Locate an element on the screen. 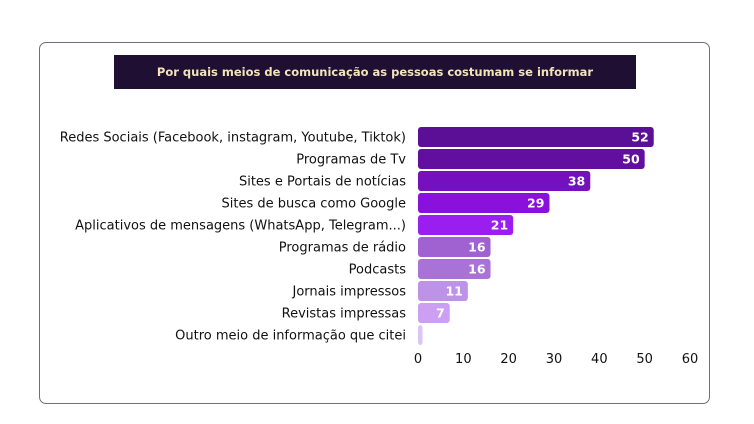 The image size is (754, 424). value-label-3: 38 is located at coordinates (576, 181).